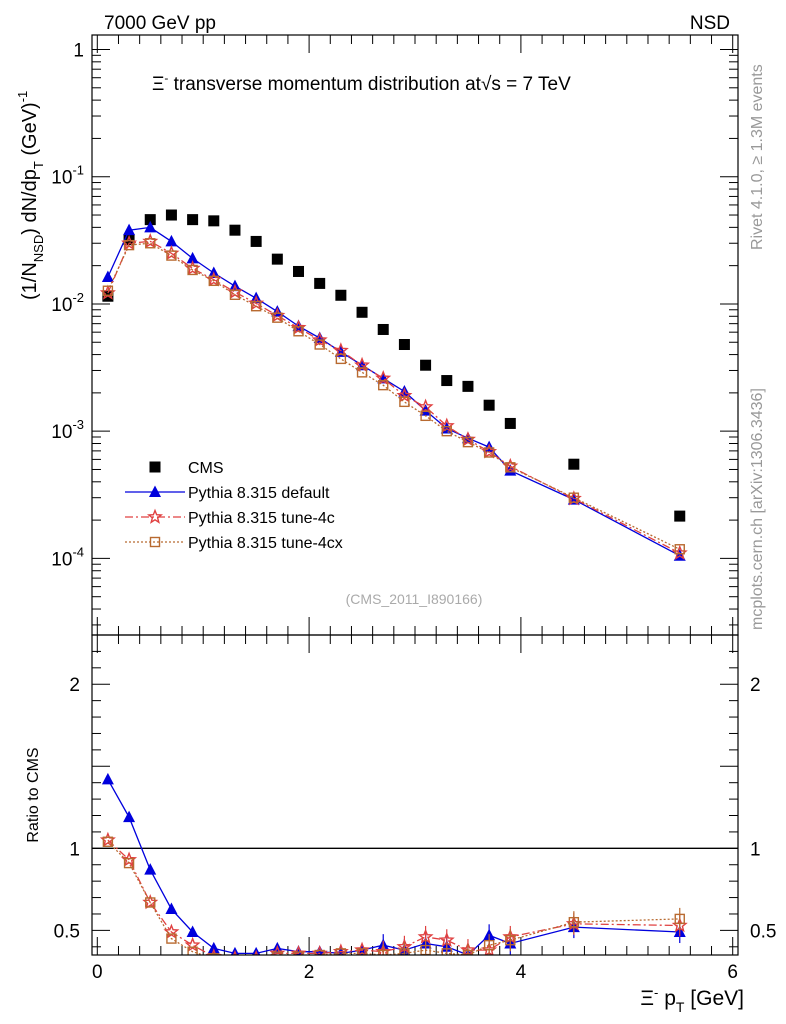  I want to click on main-y-tick-label: 10⁻², so click(67, 303).